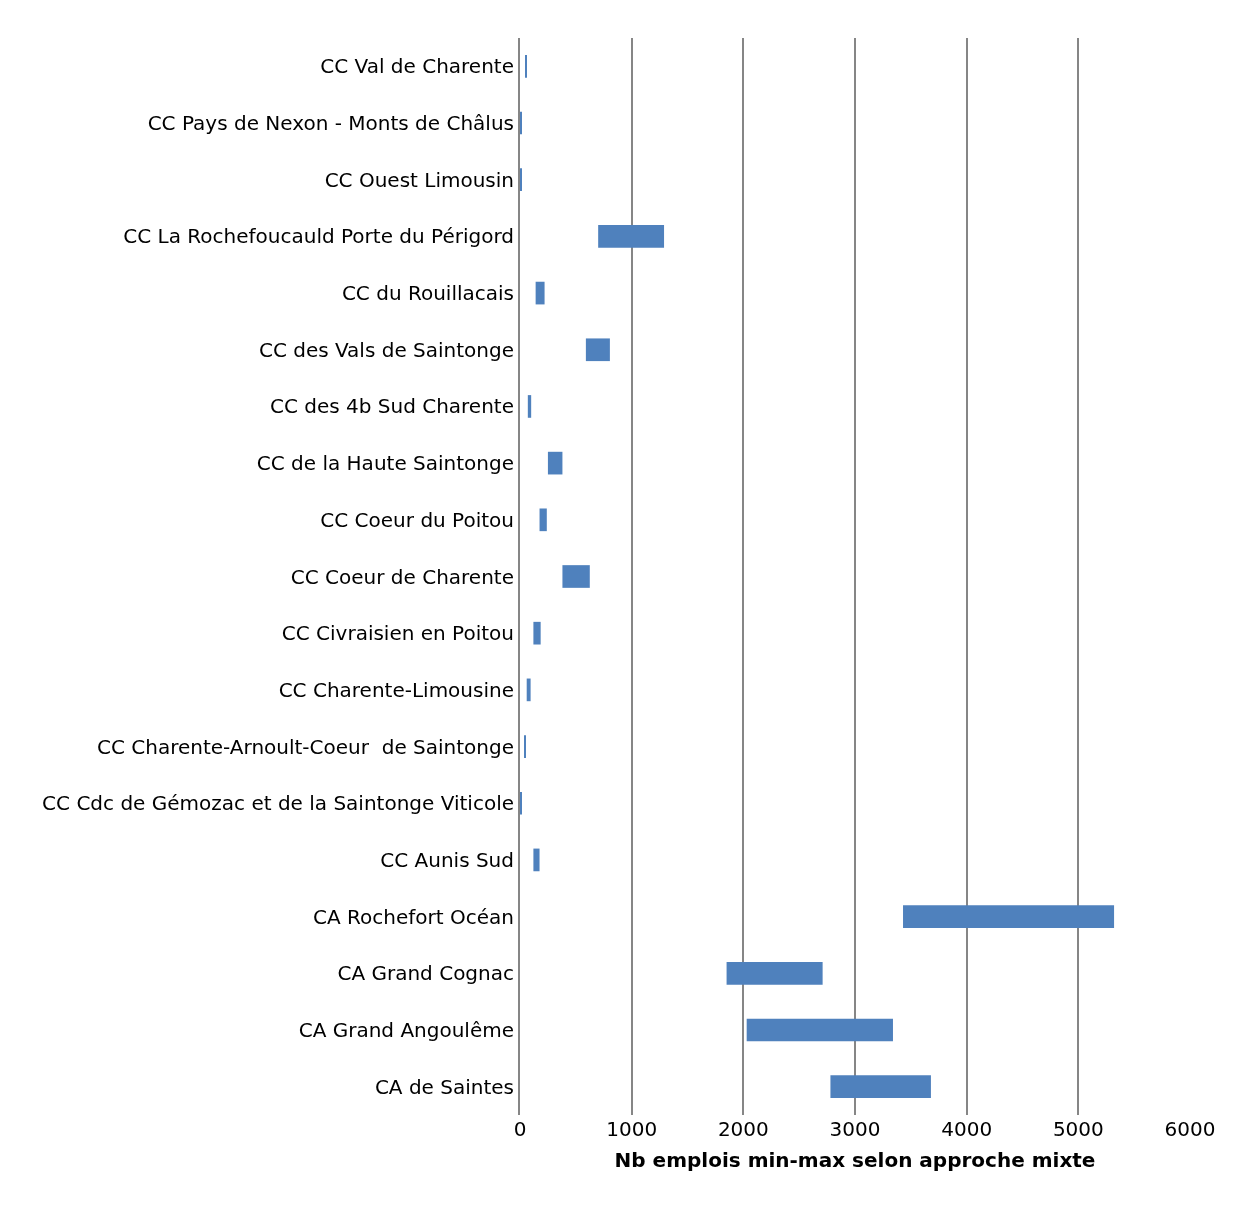  I want to click on x-tick-label: 2000, so click(743, 1129).